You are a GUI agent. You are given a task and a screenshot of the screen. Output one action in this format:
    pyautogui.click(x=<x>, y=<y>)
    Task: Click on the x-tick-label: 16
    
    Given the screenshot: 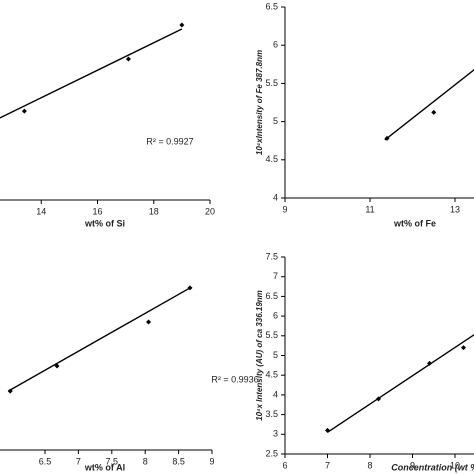 What is the action you would take?
    pyautogui.click(x=97, y=211)
    